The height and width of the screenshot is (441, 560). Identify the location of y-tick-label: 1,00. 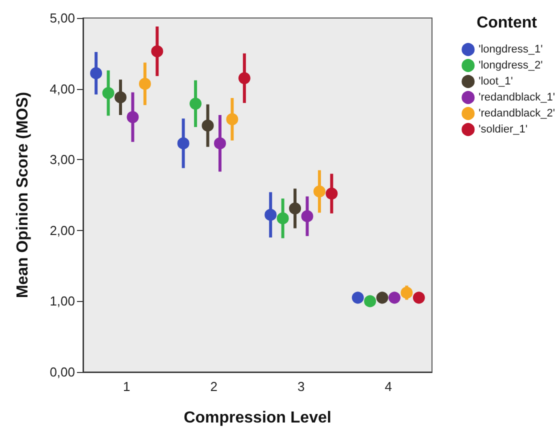
(62, 301).